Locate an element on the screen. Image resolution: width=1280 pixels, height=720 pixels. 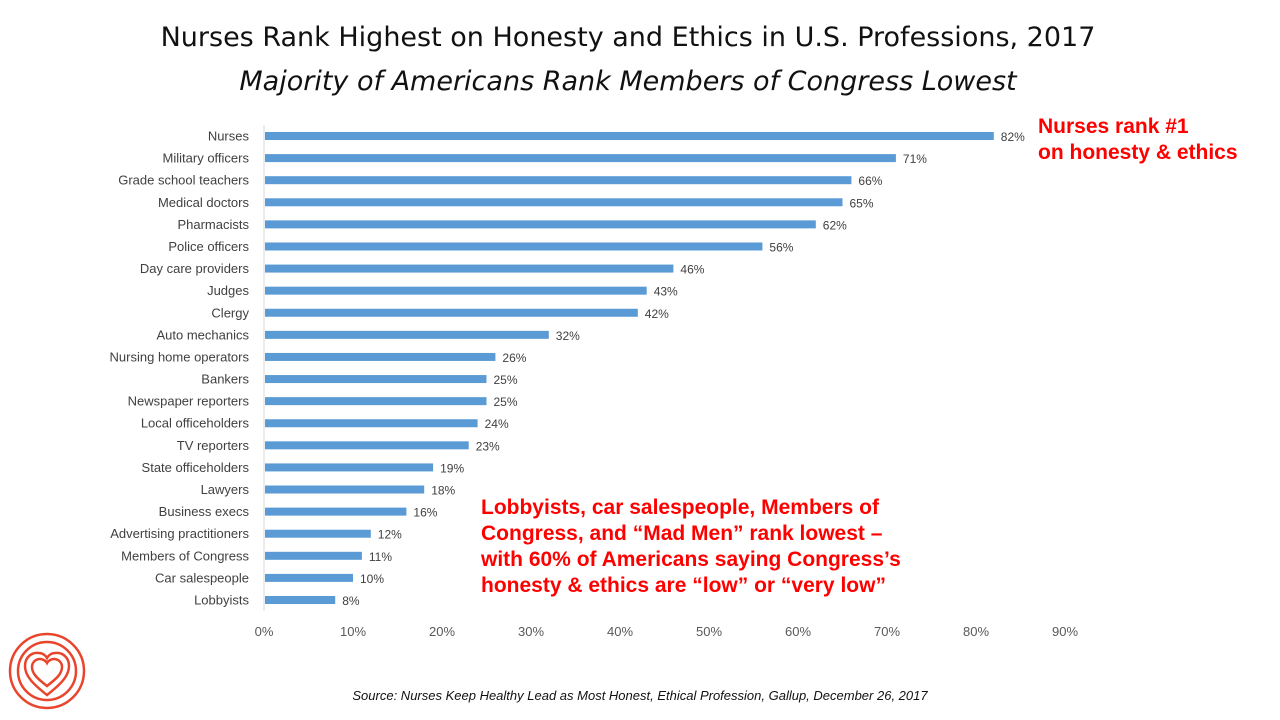
category-label: Newspaper reporters is located at coordinates (189, 401).